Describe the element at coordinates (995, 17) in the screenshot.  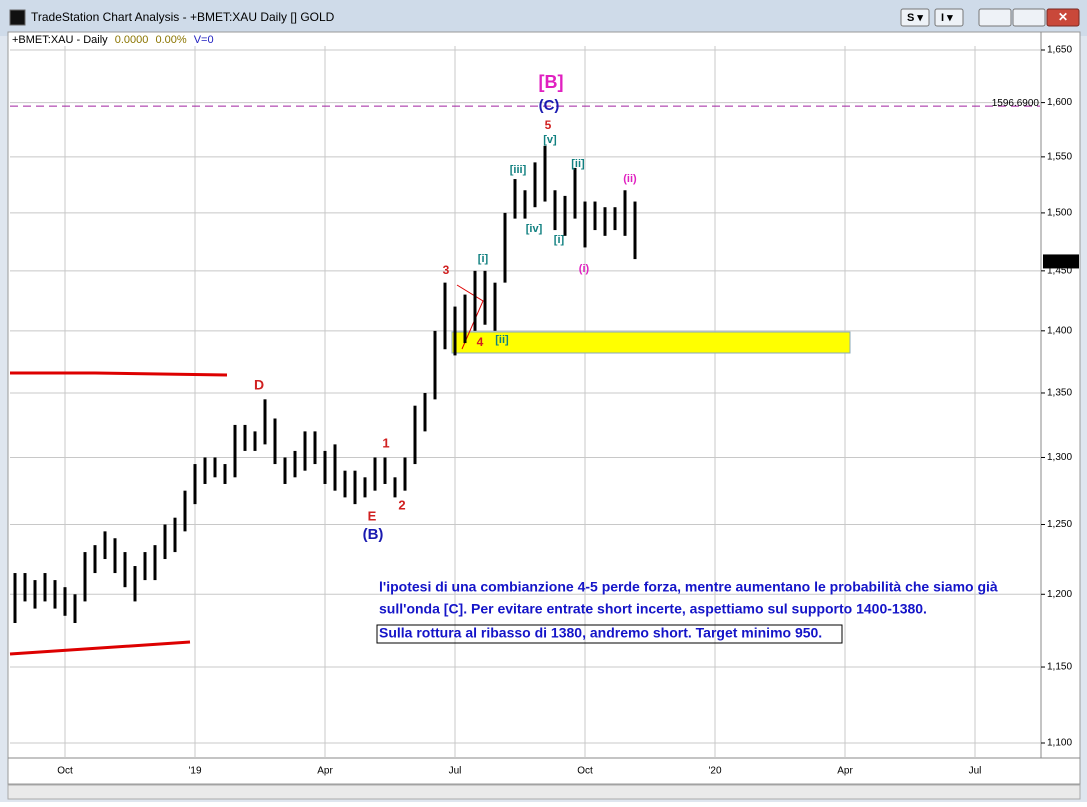
I see `minimize-button` at that location.